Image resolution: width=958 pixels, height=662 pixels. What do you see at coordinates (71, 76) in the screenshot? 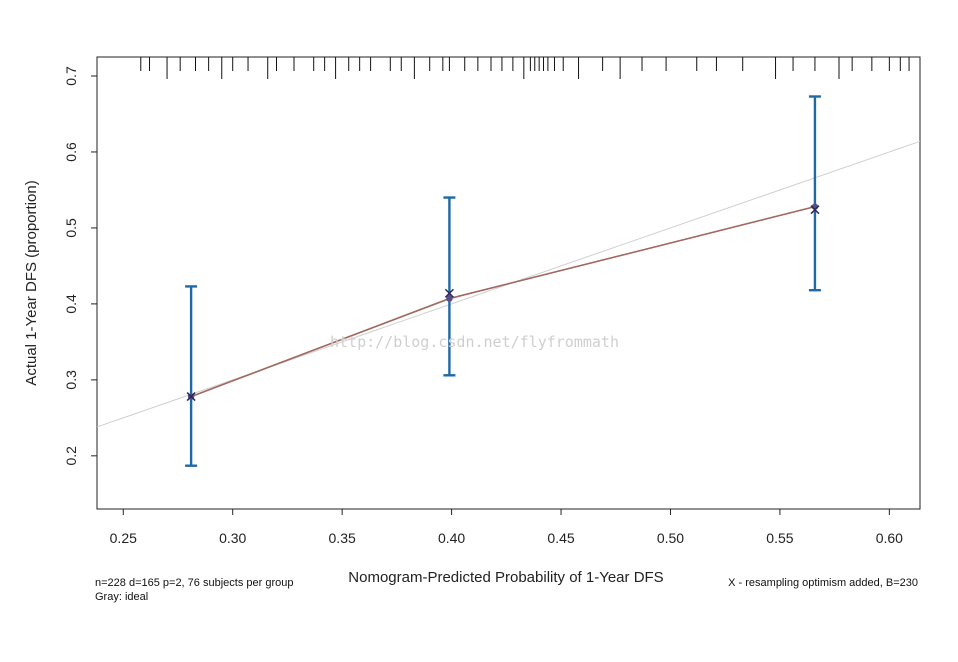
I see `y-tick-label-5: 0.7` at bounding box center [71, 76].